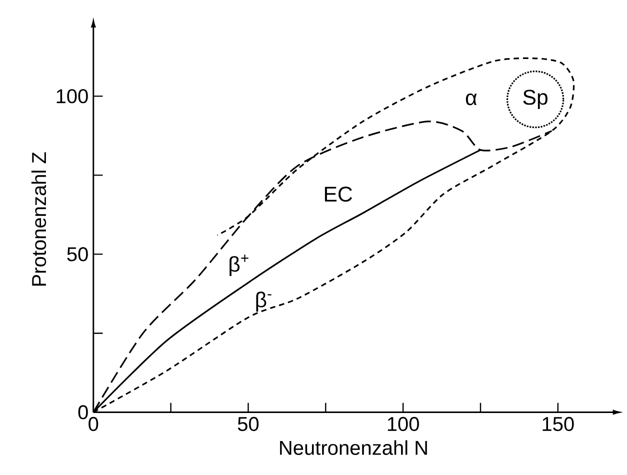 Image resolution: width=627 pixels, height=475 pixels. What do you see at coordinates (248, 424) in the screenshot?
I see `x-tick-label: 50` at bounding box center [248, 424].